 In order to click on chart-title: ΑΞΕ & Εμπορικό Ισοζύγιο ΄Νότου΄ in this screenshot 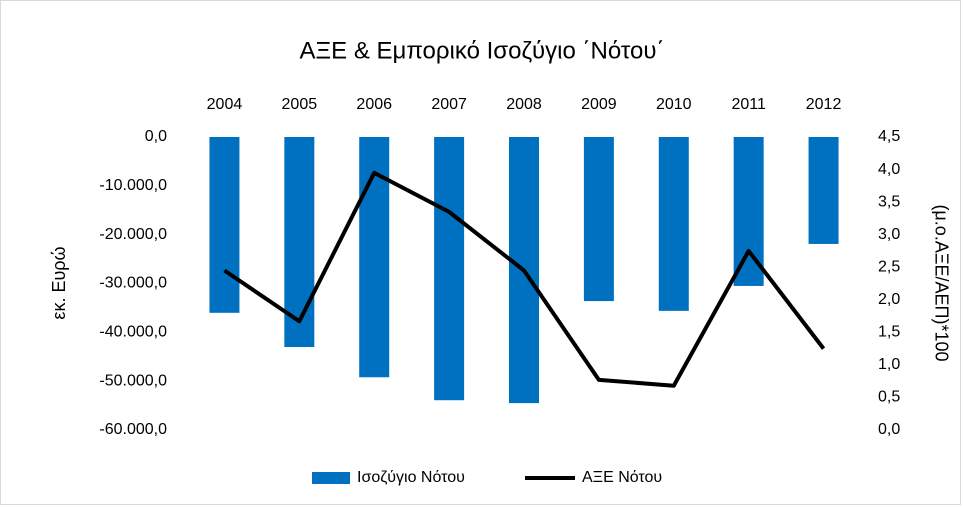, I will do `click(482, 50)`.